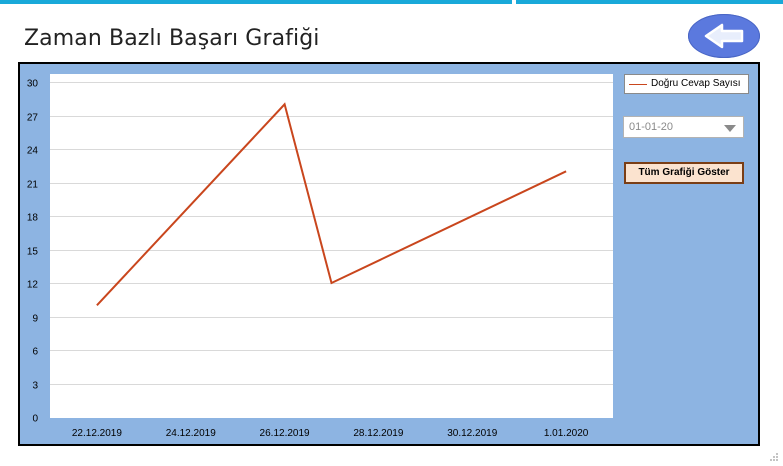  What do you see at coordinates (191, 433) in the screenshot?
I see `x-tick-label: 24.12.2019` at bounding box center [191, 433].